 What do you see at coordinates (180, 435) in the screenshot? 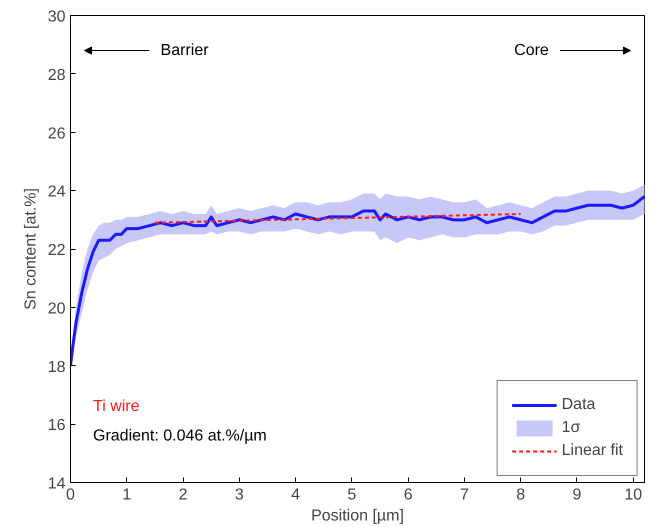
I see `annotation: Gradient: 0.046 at.%/µm` at bounding box center [180, 435].